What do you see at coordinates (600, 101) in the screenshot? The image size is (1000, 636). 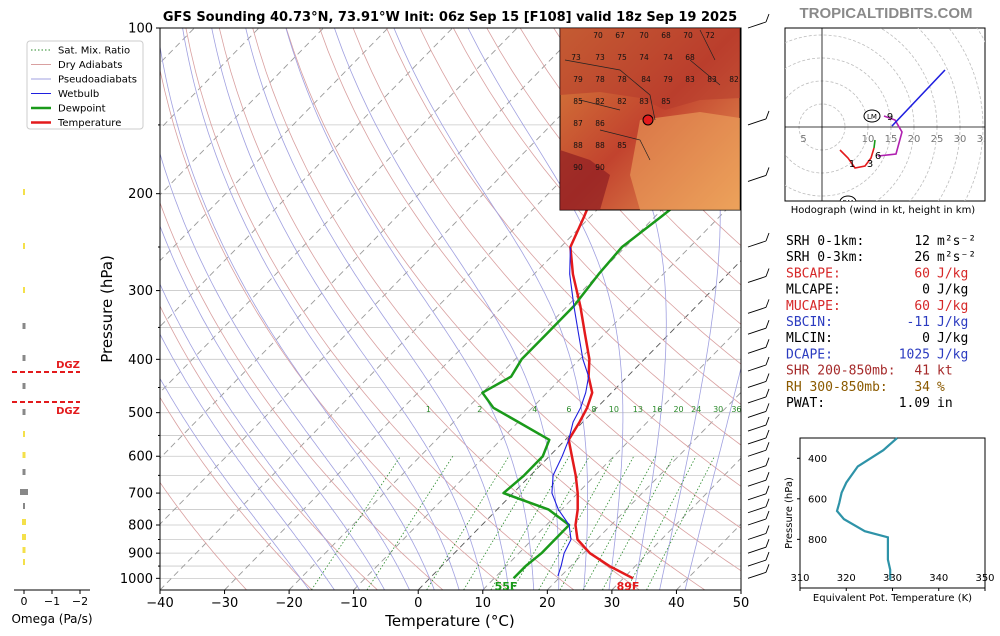 I see `map-value-label: 82` at bounding box center [600, 101].